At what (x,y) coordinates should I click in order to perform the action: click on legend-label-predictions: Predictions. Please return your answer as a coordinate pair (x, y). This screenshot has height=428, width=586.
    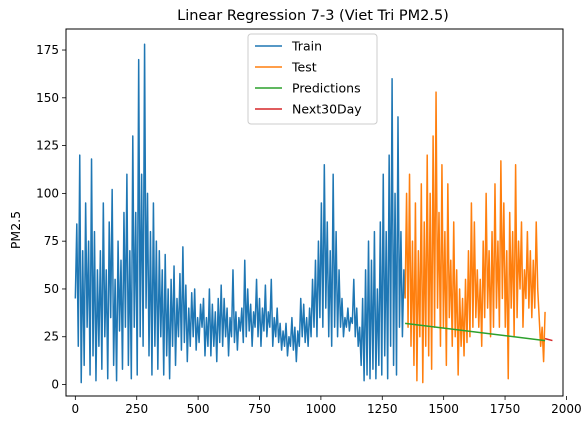
    Looking at the image, I should click on (326, 88).